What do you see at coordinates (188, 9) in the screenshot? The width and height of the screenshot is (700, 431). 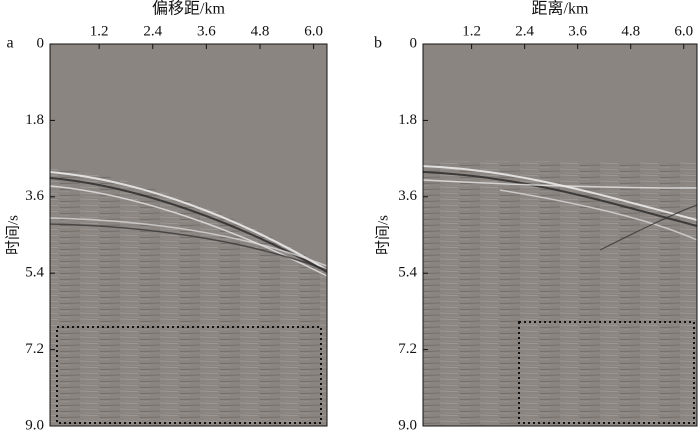 I see `x-axis-label: 偏移距/km` at bounding box center [188, 9].